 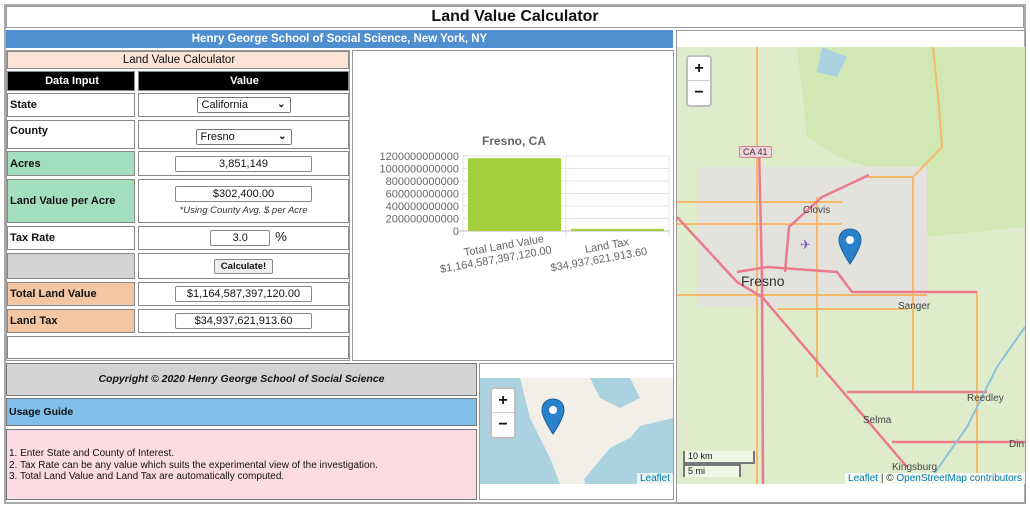 I want to click on usage-step: 1. Enter State and County of Interest., so click(x=92, y=453).